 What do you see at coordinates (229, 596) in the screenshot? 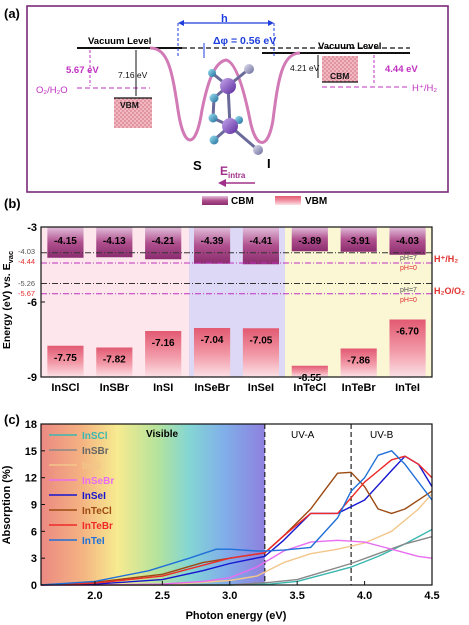
I see `x-tick-label: 3.0` at bounding box center [229, 596].